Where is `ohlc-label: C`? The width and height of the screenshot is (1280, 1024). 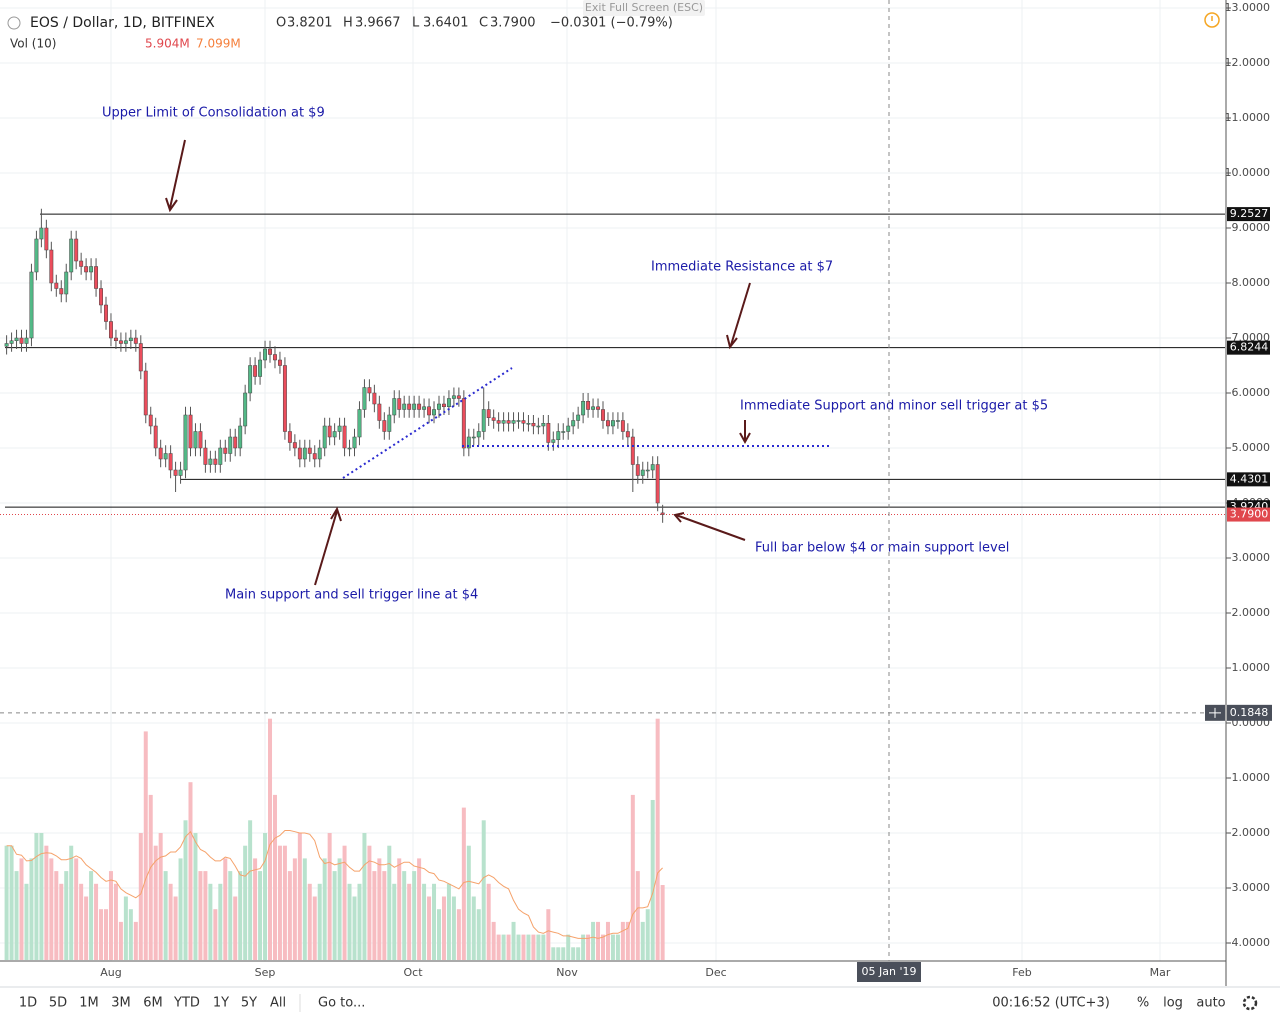 ohlc-label: C is located at coordinates (483, 23).